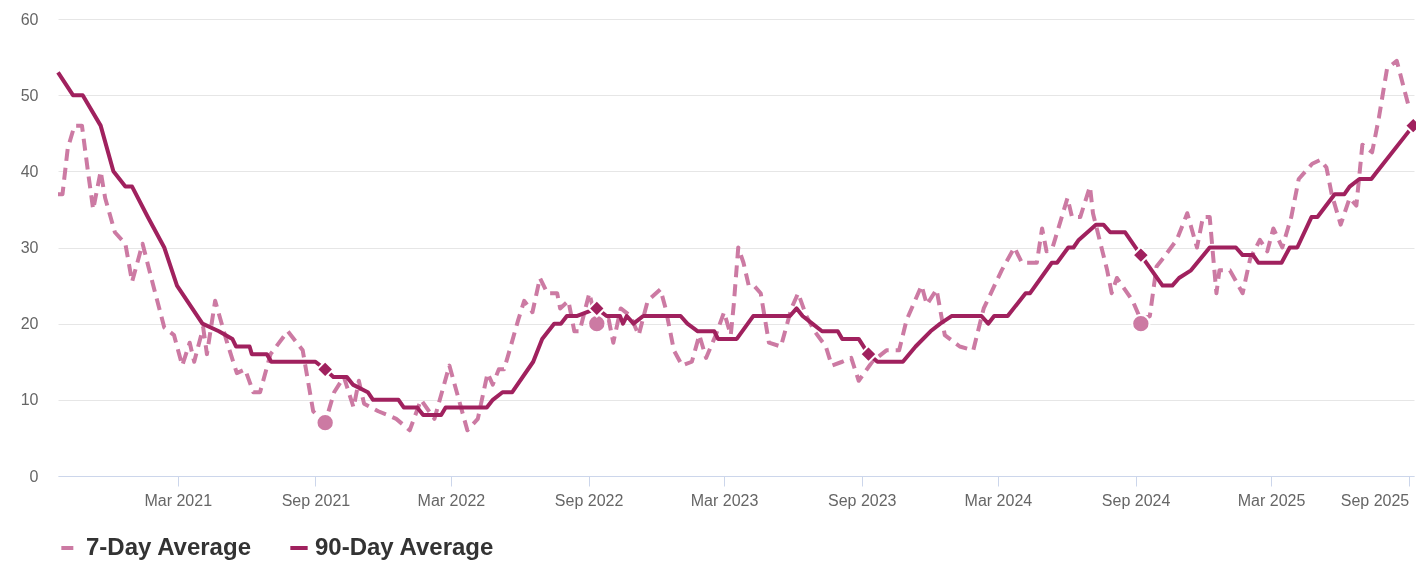 The width and height of the screenshot is (1416, 565). What do you see at coordinates (451, 500) in the screenshot?
I see `x-tick-label: Mar 2022` at bounding box center [451, 500].